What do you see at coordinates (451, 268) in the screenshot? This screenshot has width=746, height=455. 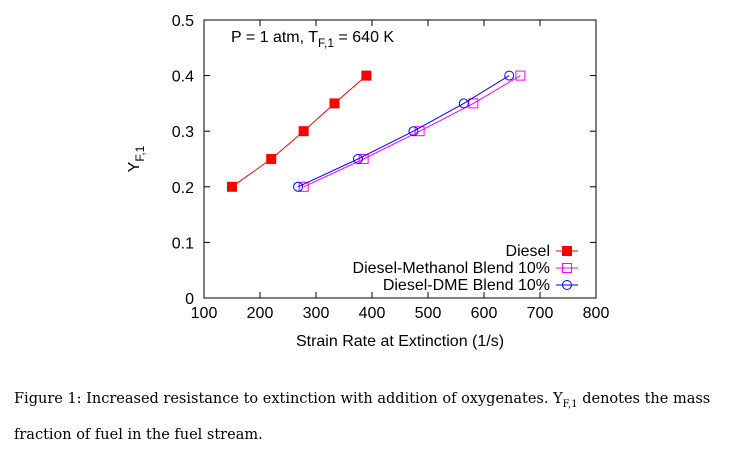 I see `legend-label: Diesel-Methanol Blend 10%` at bounding box center [451, 268].